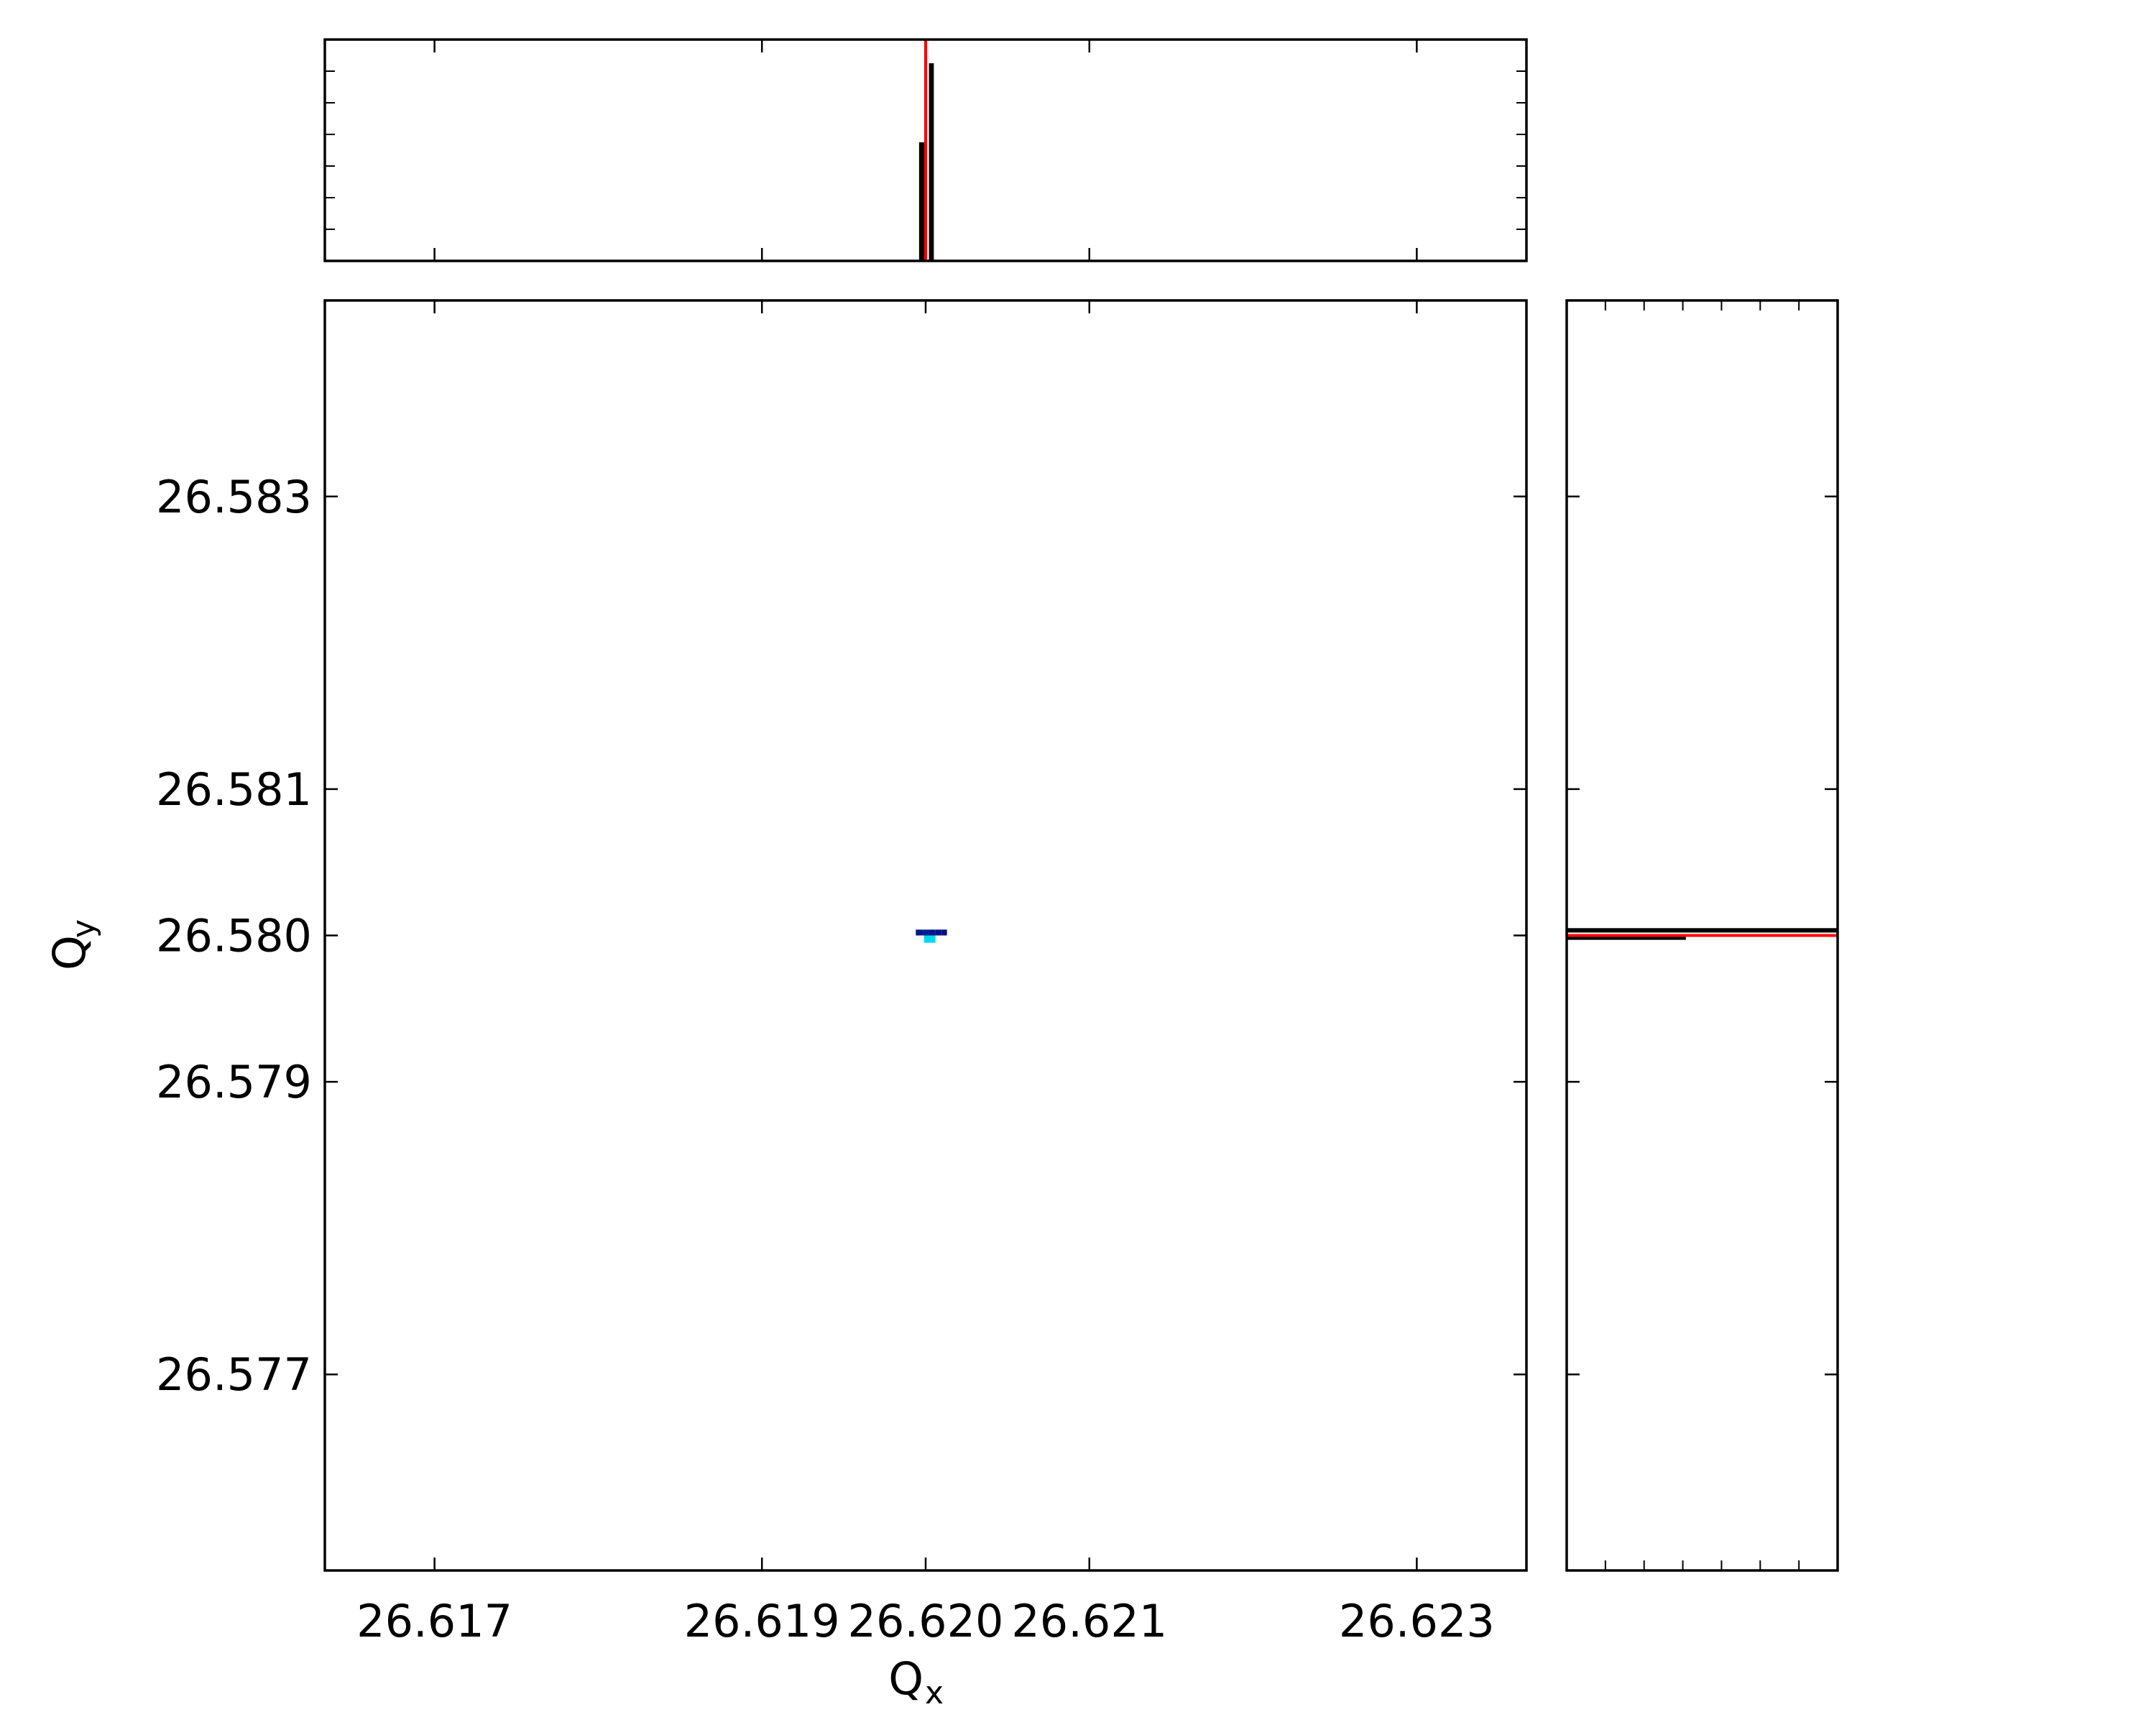  I want to click on x-tick-labels: 26.617 26.619 26.620 26.621 26.623, so click(925, 1621).